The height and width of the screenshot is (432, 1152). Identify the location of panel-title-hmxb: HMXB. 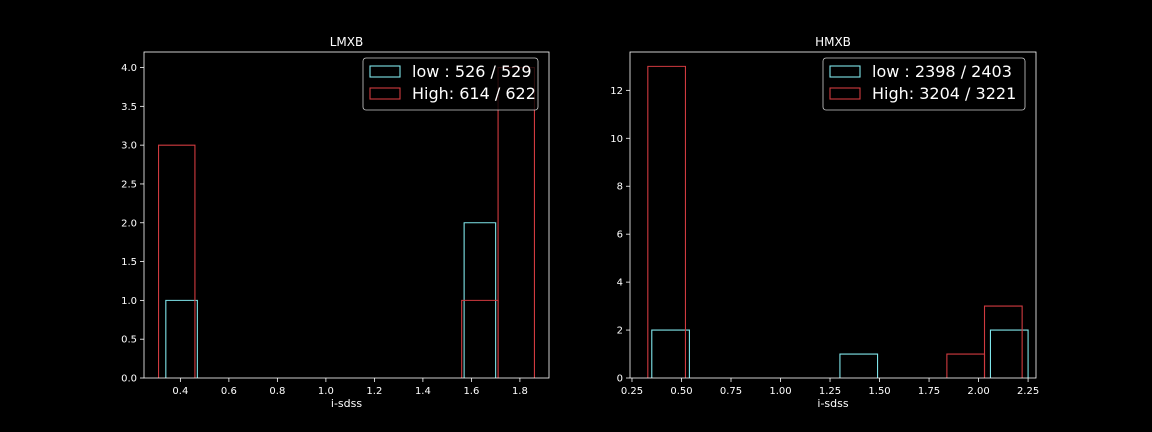
(833, 42).